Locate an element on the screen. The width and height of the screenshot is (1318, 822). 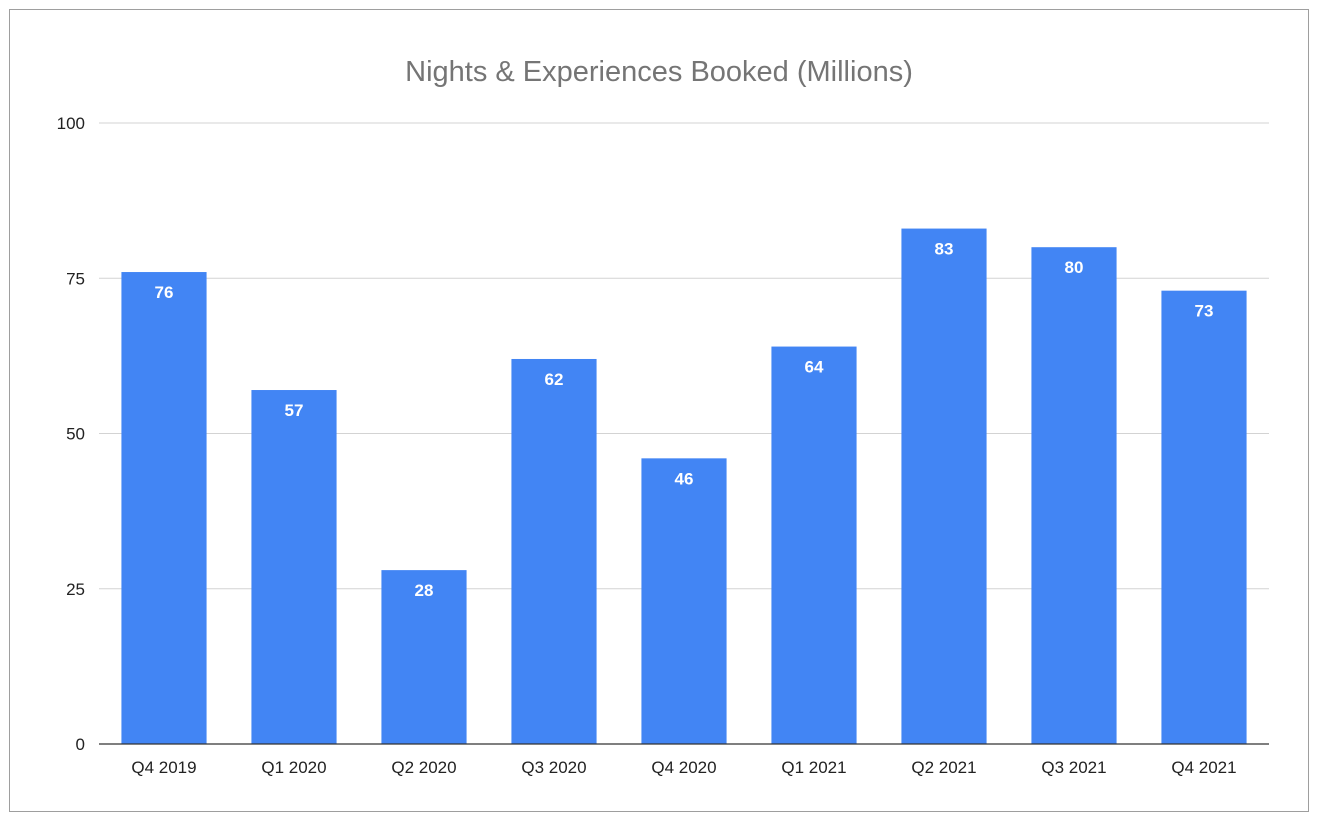
y-tick-label: 100 is located at coordinates (71, 123).